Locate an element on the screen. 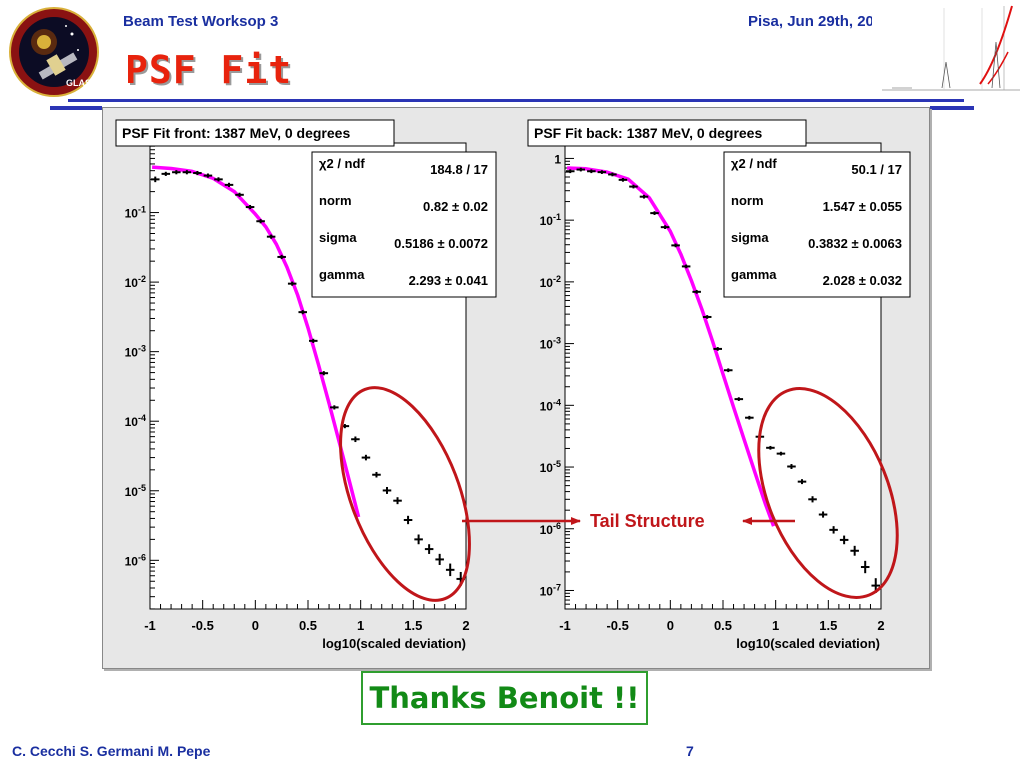  stat-value: 2.028 ± 0.032 is located at coordinates (862, 280).